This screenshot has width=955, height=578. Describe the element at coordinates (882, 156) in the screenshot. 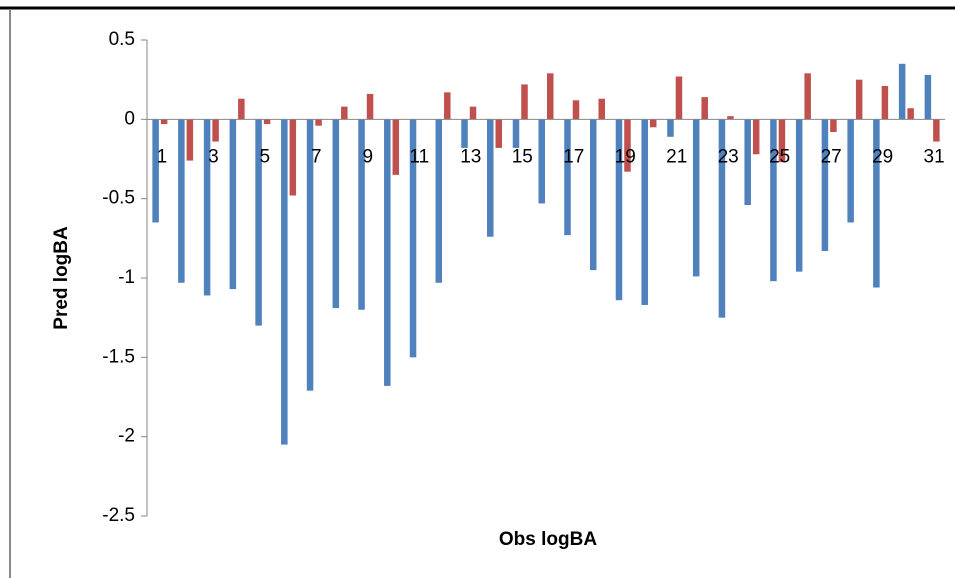

I see `x-tick-label: 29` at that location.